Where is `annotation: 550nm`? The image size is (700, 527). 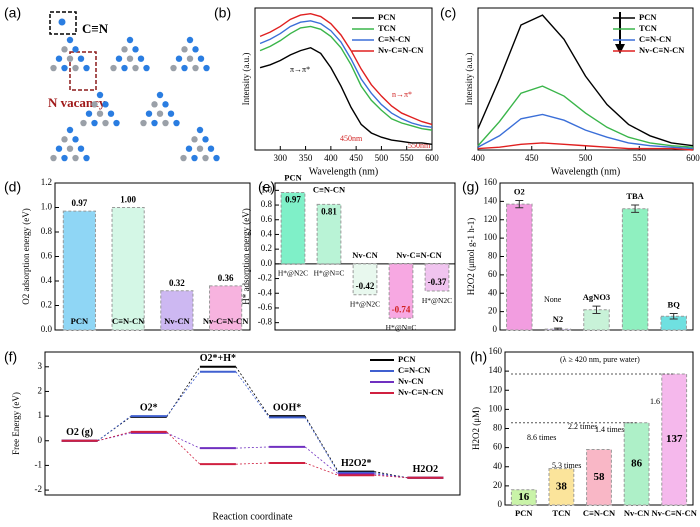 annotation: 550nm is located at coordinates (419, 145).